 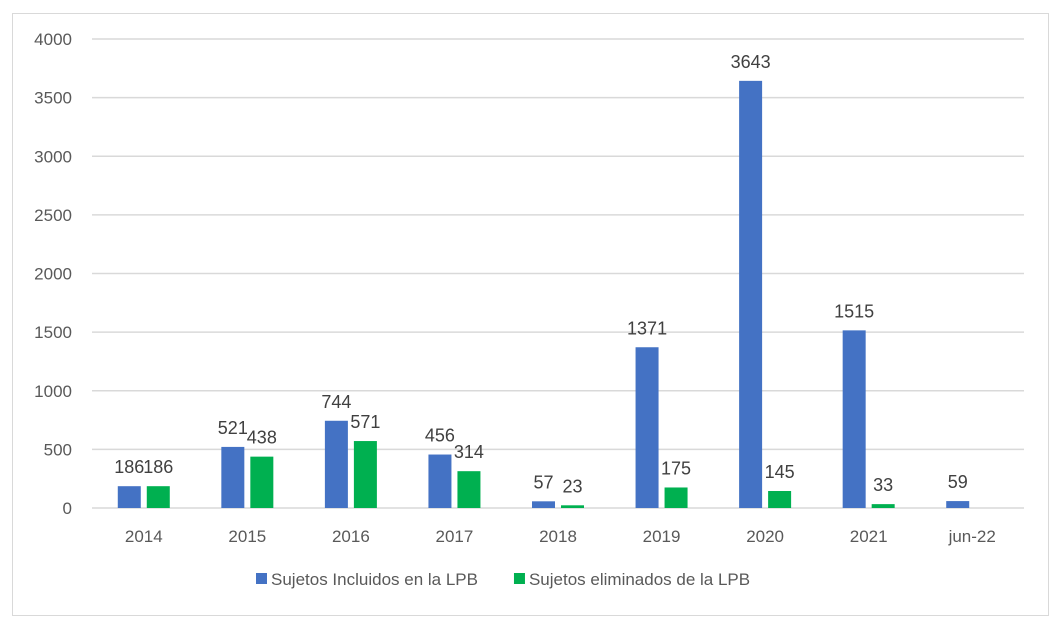 I want to click on data-label: 23, so click(x=572, y=486).